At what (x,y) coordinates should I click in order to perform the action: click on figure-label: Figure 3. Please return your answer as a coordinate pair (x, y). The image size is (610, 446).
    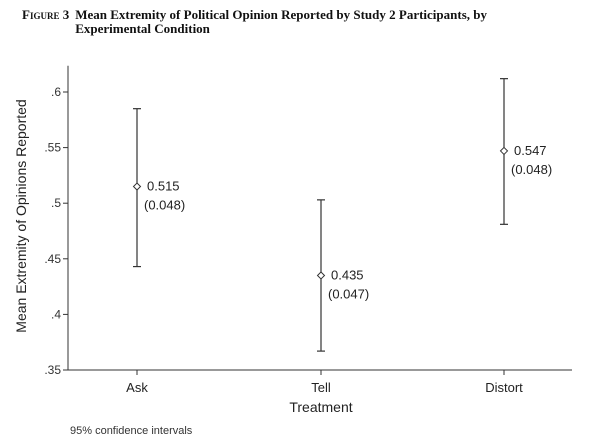
    Looking at the image, I should click on (46, 14).